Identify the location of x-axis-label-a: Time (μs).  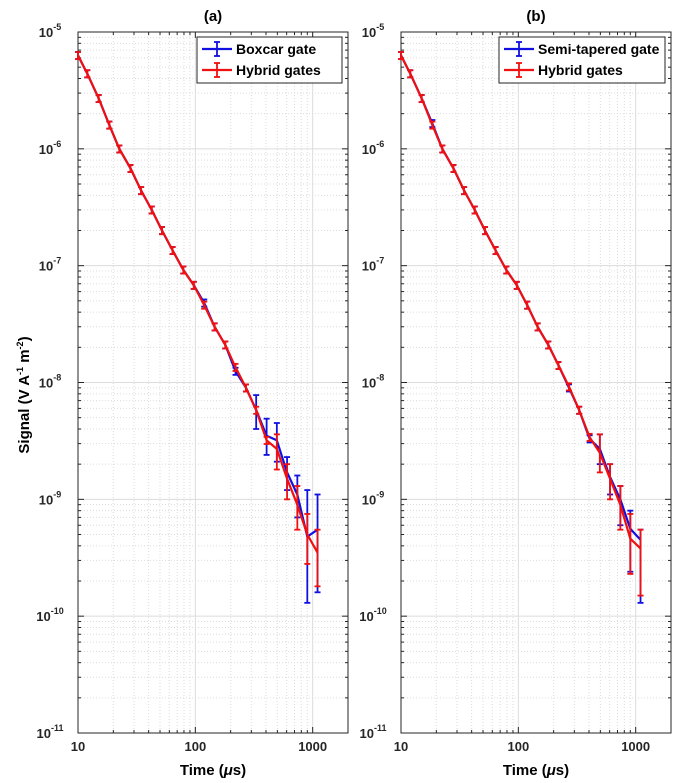
(213, 770).